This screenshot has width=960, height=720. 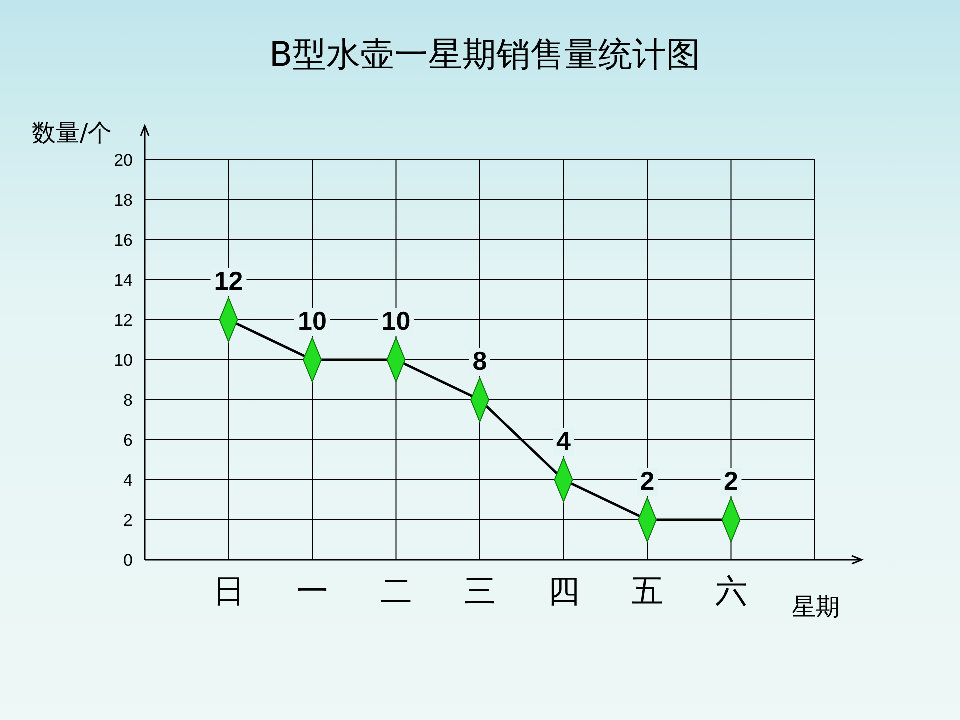 What do you see at coordinates (123, 240) in the screenshot?
I see `y-tick-label: 16` at bounding box center [123, 240].